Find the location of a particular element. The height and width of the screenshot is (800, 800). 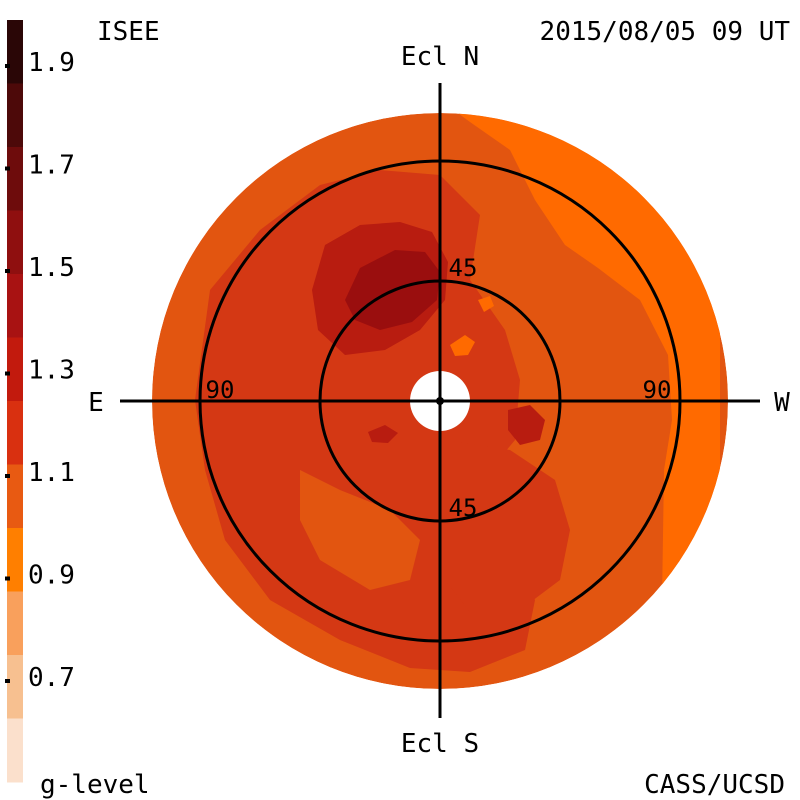

colorbar-tick-label: 1.7 is located at coordinates (51, 166).